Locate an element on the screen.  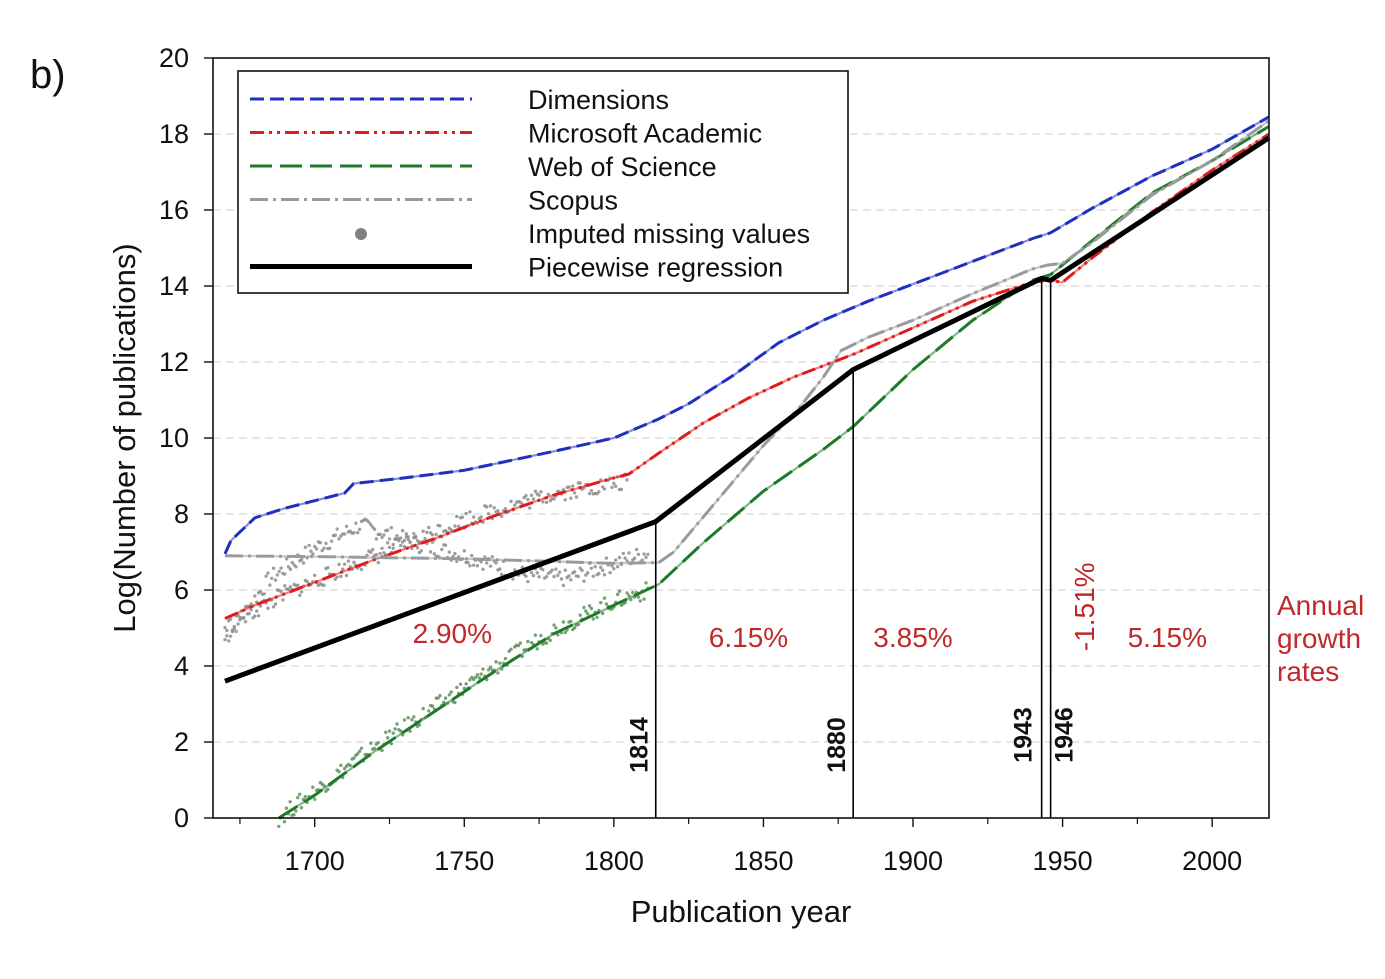
y-tick-label: 4 is located at coordinates (181, 666).